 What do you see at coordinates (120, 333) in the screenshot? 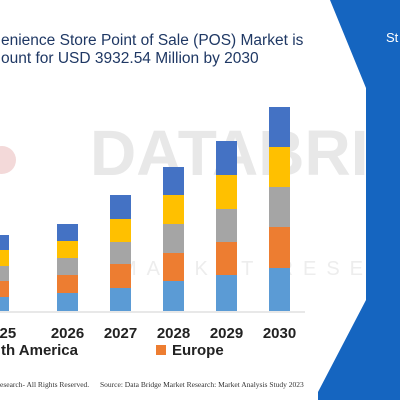
I see `x-tick-label-2027: 2027` at bounding box center [120, 333].